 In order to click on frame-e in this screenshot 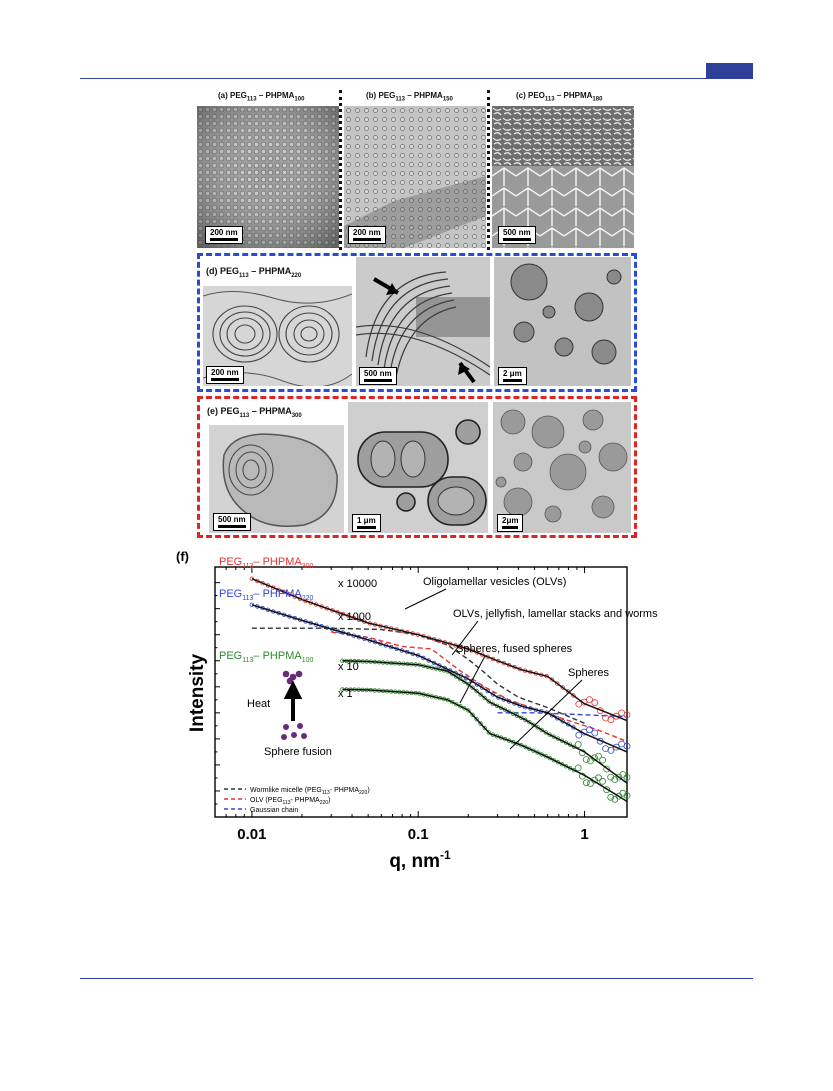, I will do `click(417, 467)`.